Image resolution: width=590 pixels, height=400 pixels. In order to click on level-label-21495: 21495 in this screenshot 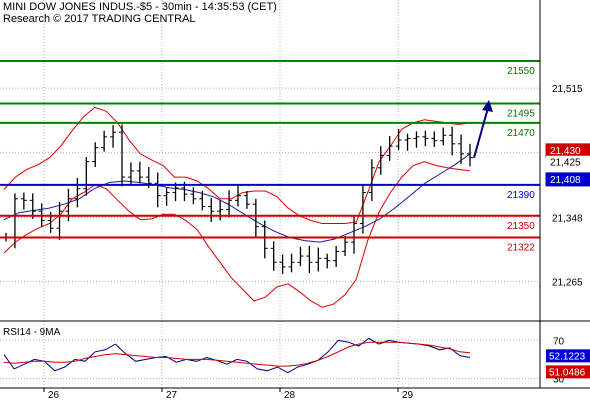, I will do `click(521, 114)`.